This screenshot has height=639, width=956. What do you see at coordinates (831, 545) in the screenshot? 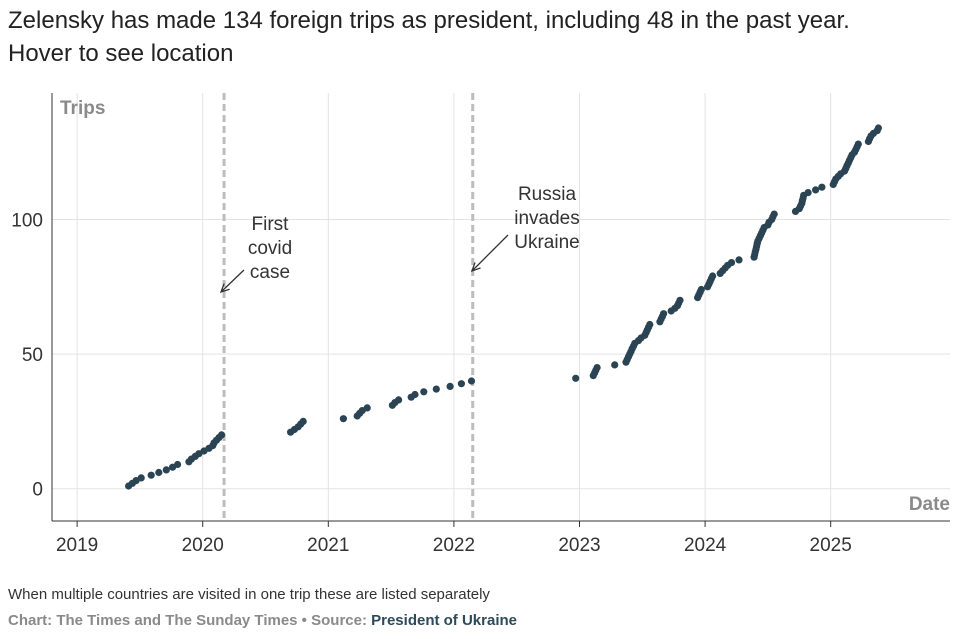
I see `x-tick-label: 2025` at bounding box center [831, 545].